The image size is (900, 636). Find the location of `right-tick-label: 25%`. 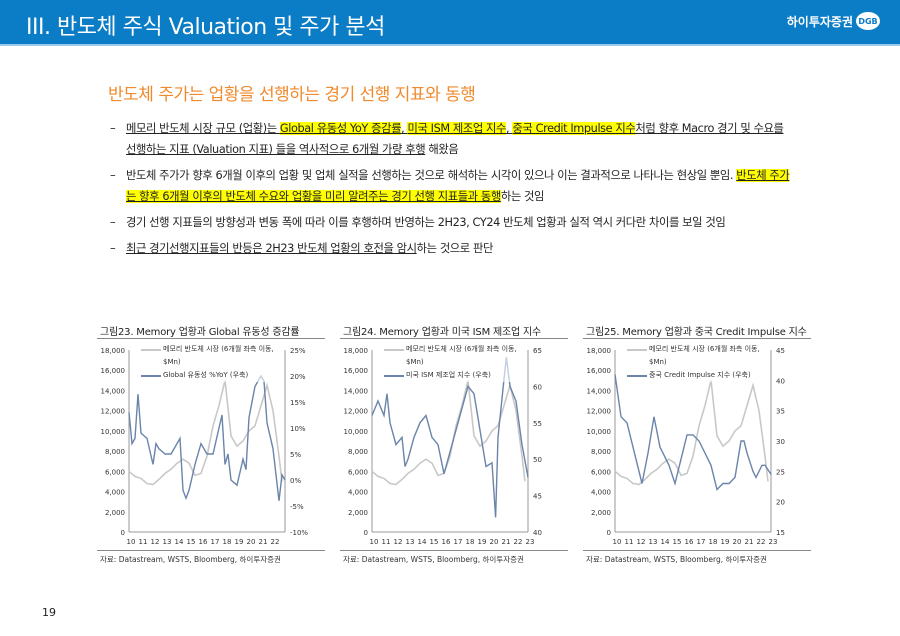

right-tick-label: 25% is located at coordinates (298, 351).